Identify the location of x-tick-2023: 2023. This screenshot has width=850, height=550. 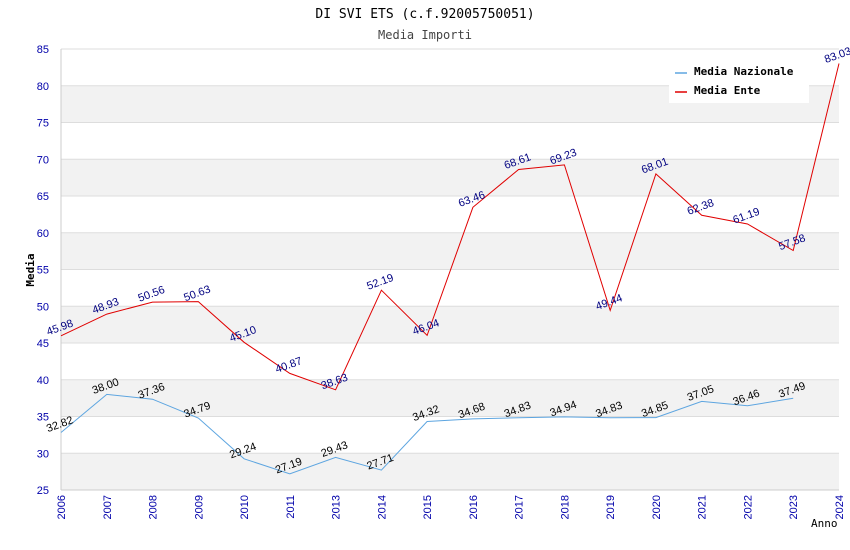
(794, 507).